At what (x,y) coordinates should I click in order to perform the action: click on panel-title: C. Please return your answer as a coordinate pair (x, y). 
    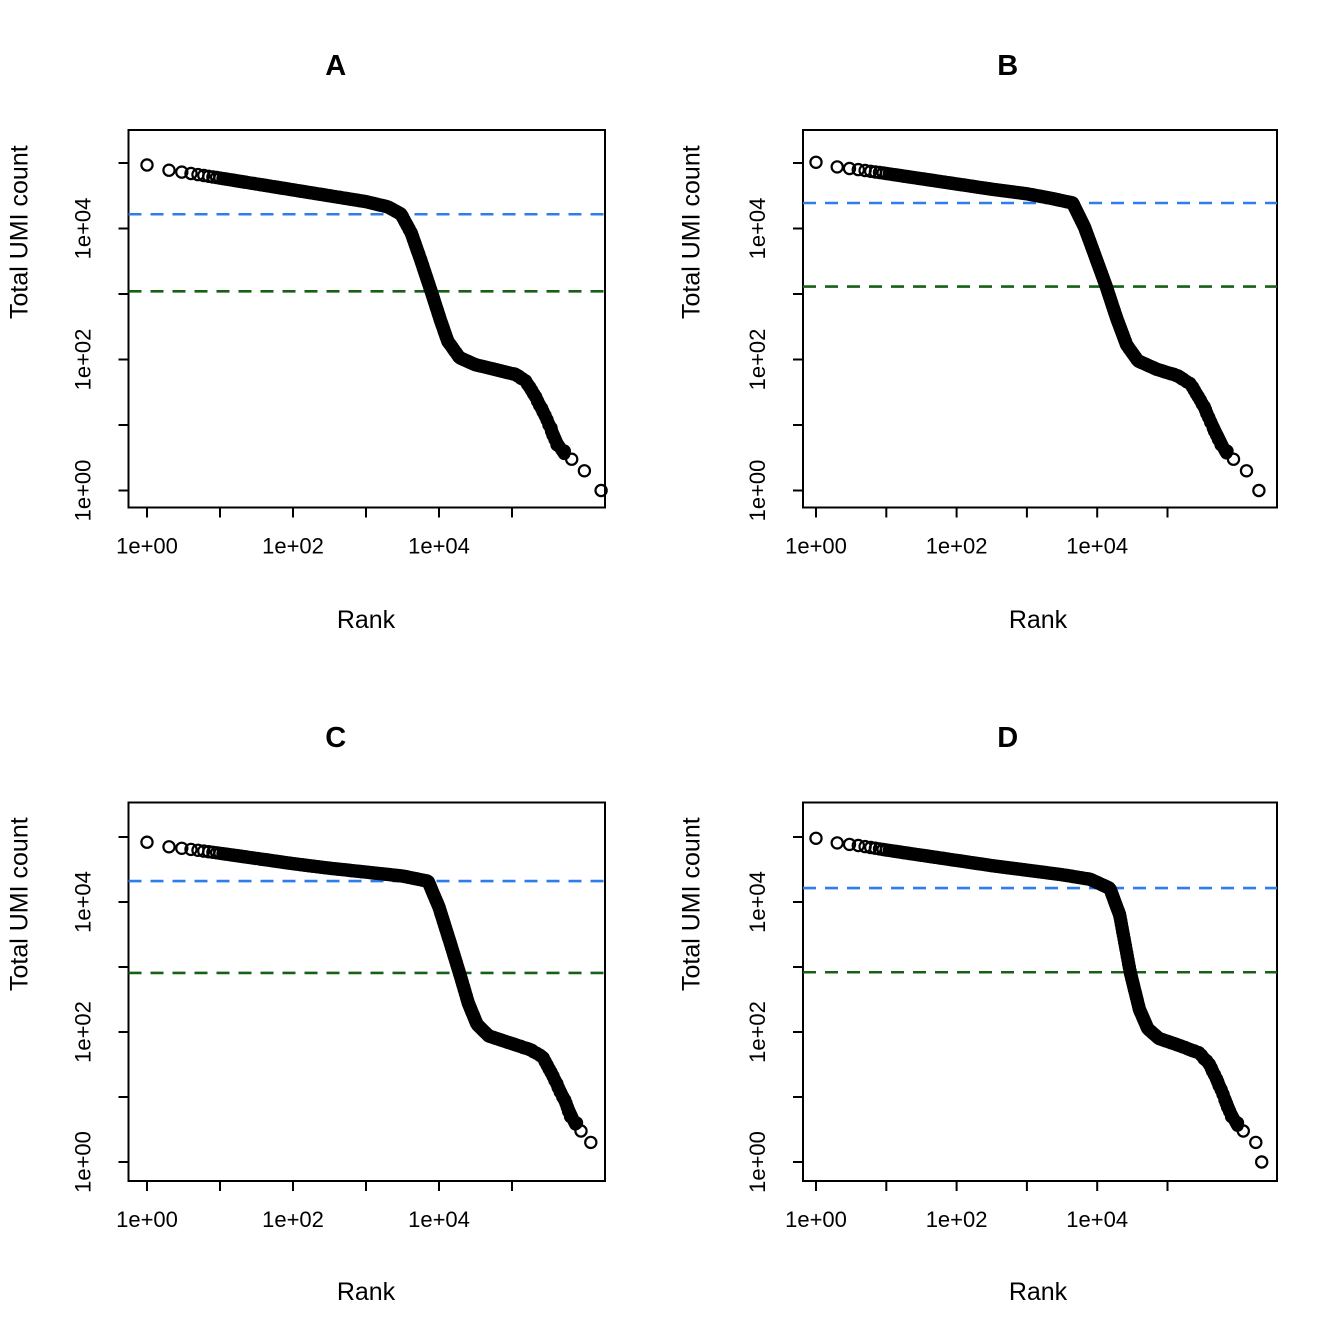
    Looking at the image, I should click on (336, 738).